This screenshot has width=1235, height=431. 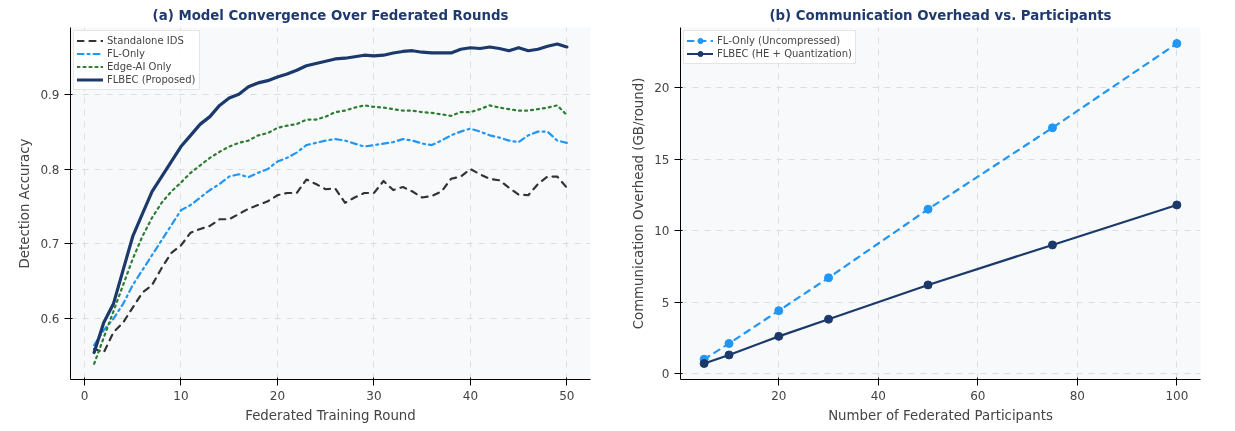 What do you see at coordinates (25, 203) in the screenshot?
I see `y-axis-title: Detection Accuracy` at bounding box center [25, 203].